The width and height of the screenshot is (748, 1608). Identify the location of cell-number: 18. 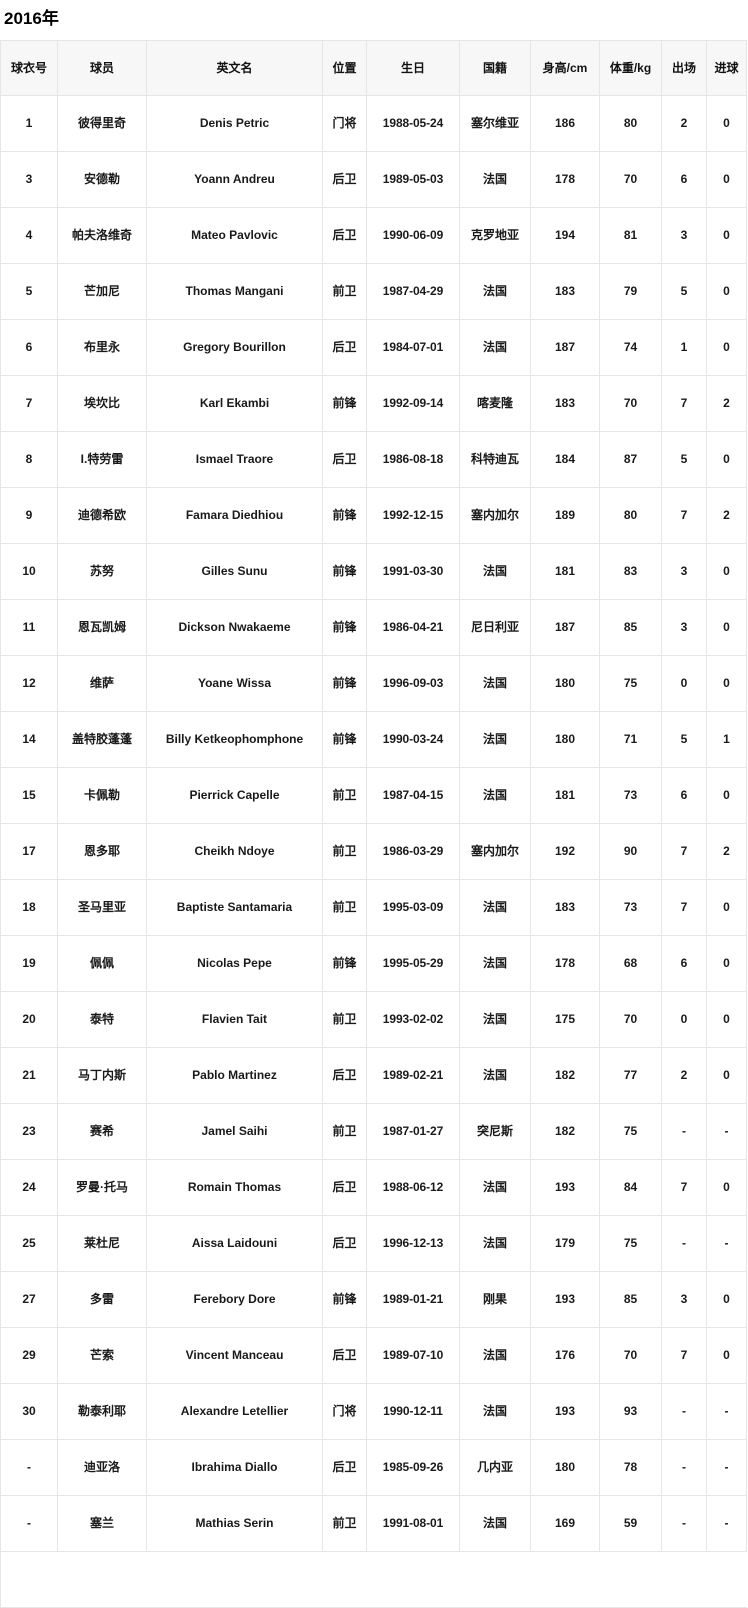
(29, 907).